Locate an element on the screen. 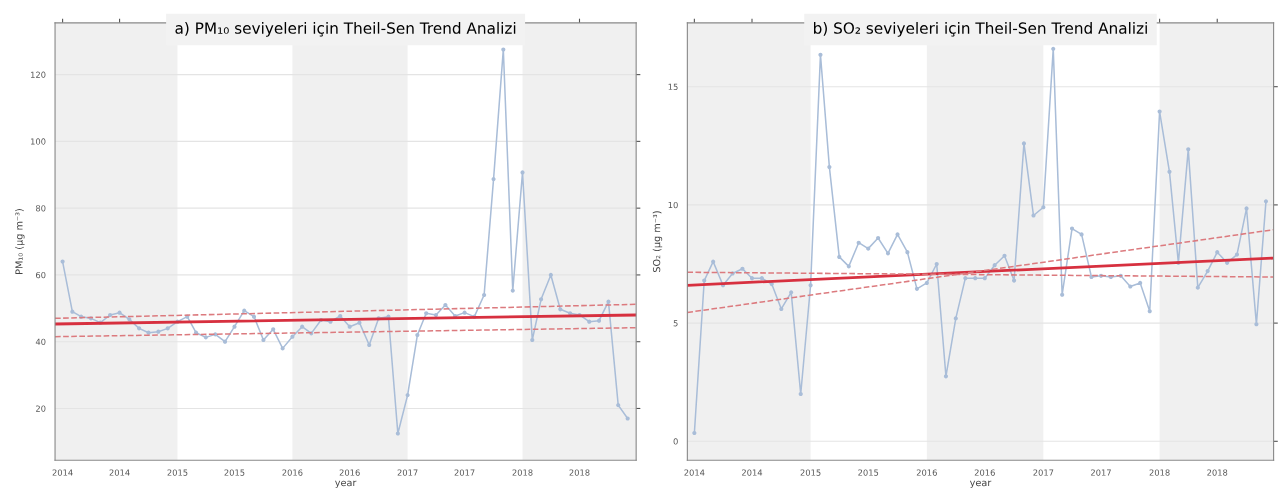 The image size is (1280, 497). y-tick-label: 0 is located at coordinates (675, 441).